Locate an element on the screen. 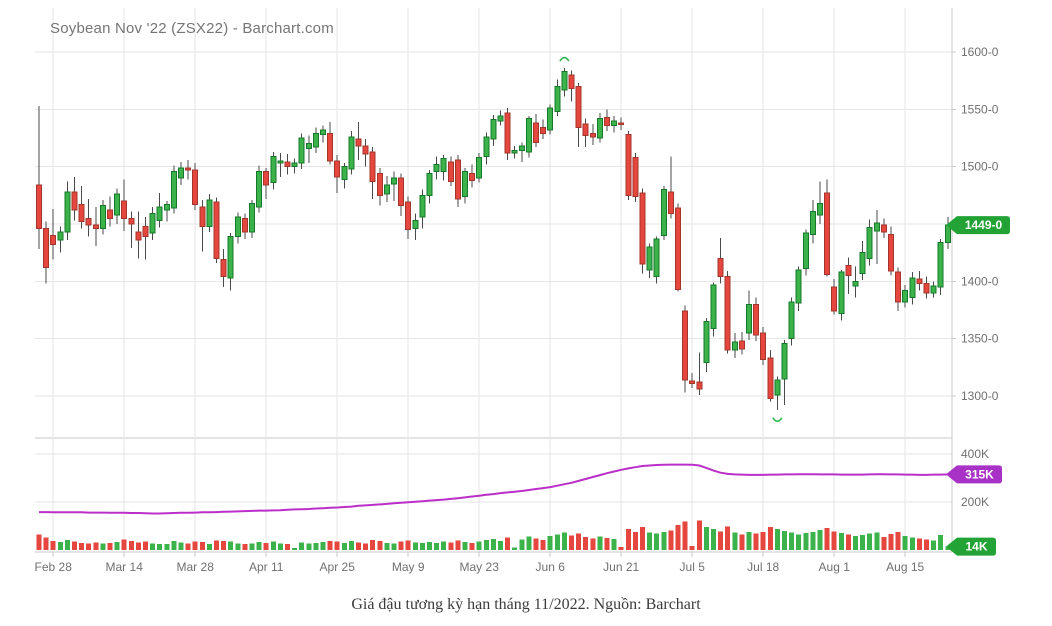 The height and width of the screenshot is (626, 1052). svg-text: May 9 is located at coordinates (408, 567).